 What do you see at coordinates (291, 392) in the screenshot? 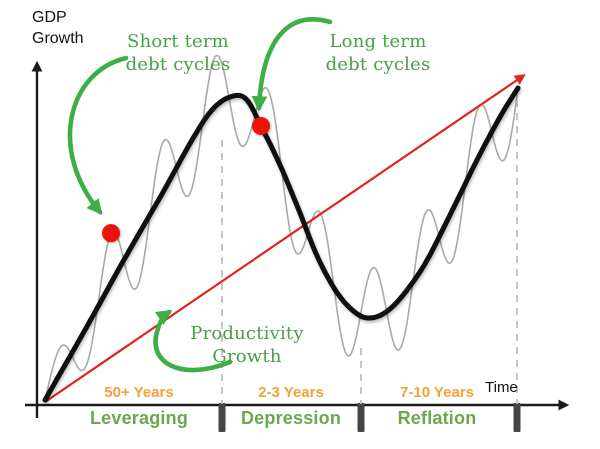
I see `duration-label-depression: 2-3 Years` at bounding box center [291, 392].